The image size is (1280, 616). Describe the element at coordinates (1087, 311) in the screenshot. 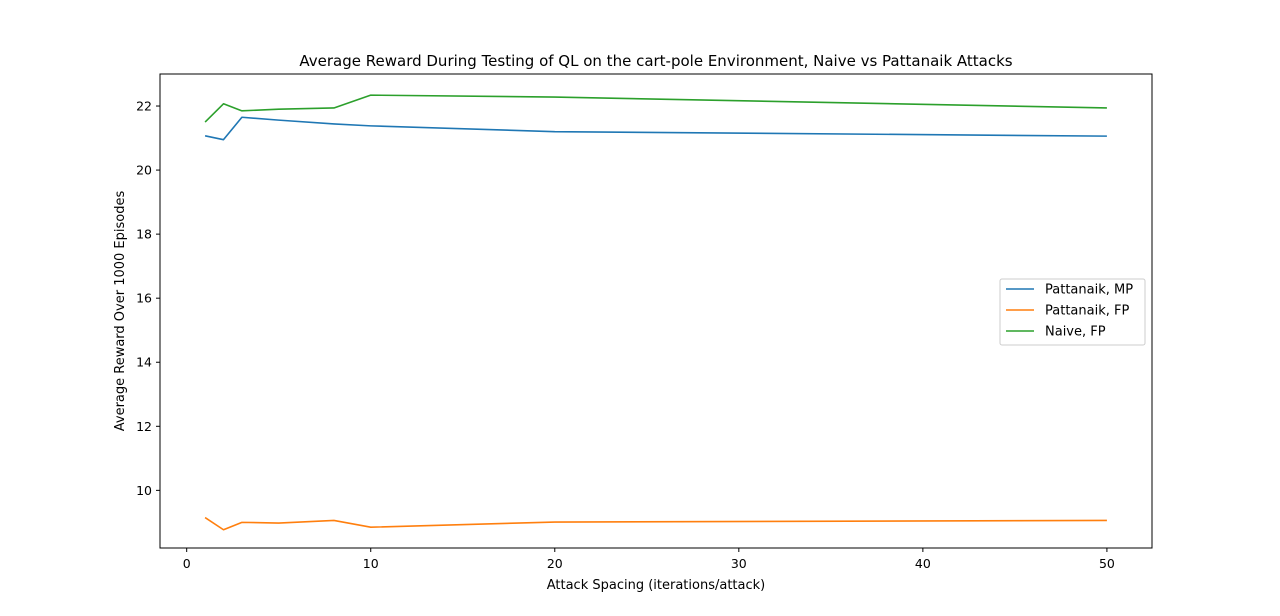

I see `legend-label-2: Pattanaik, FP` at that location.